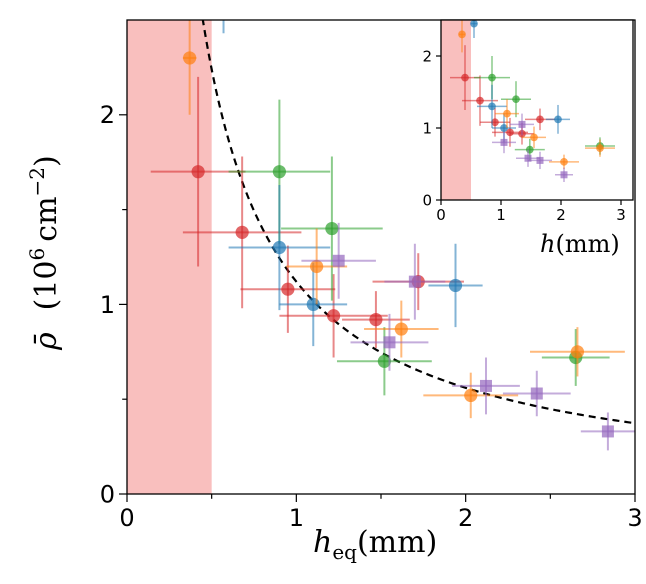 The image size is (646, 584). Describe the element at coordinates (427, 56) in the screenshot. I see `inset-ytick-label-2: 2` at that location.